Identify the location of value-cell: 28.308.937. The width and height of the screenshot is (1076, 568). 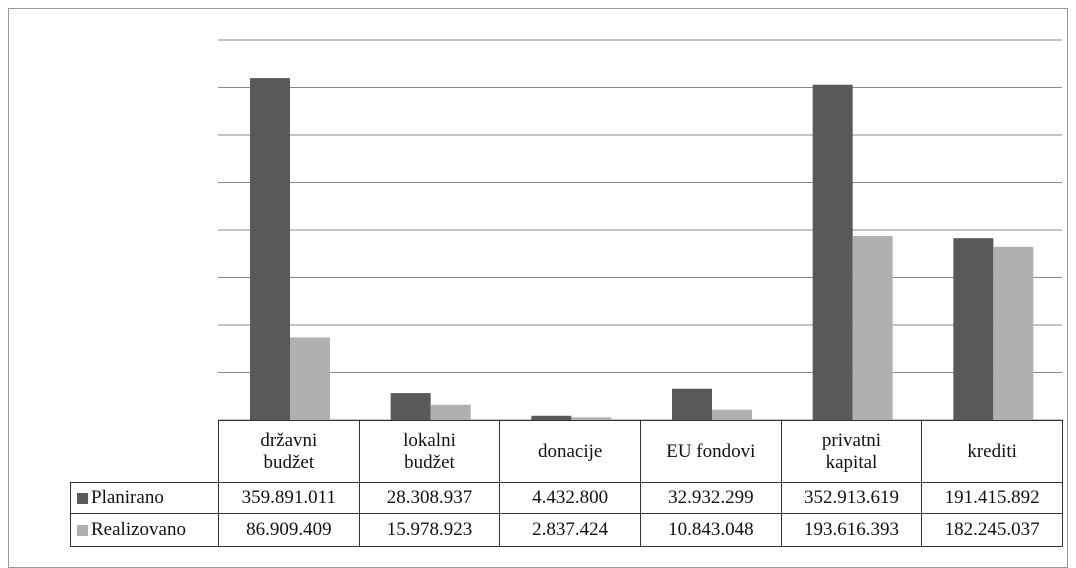
(429, 498).